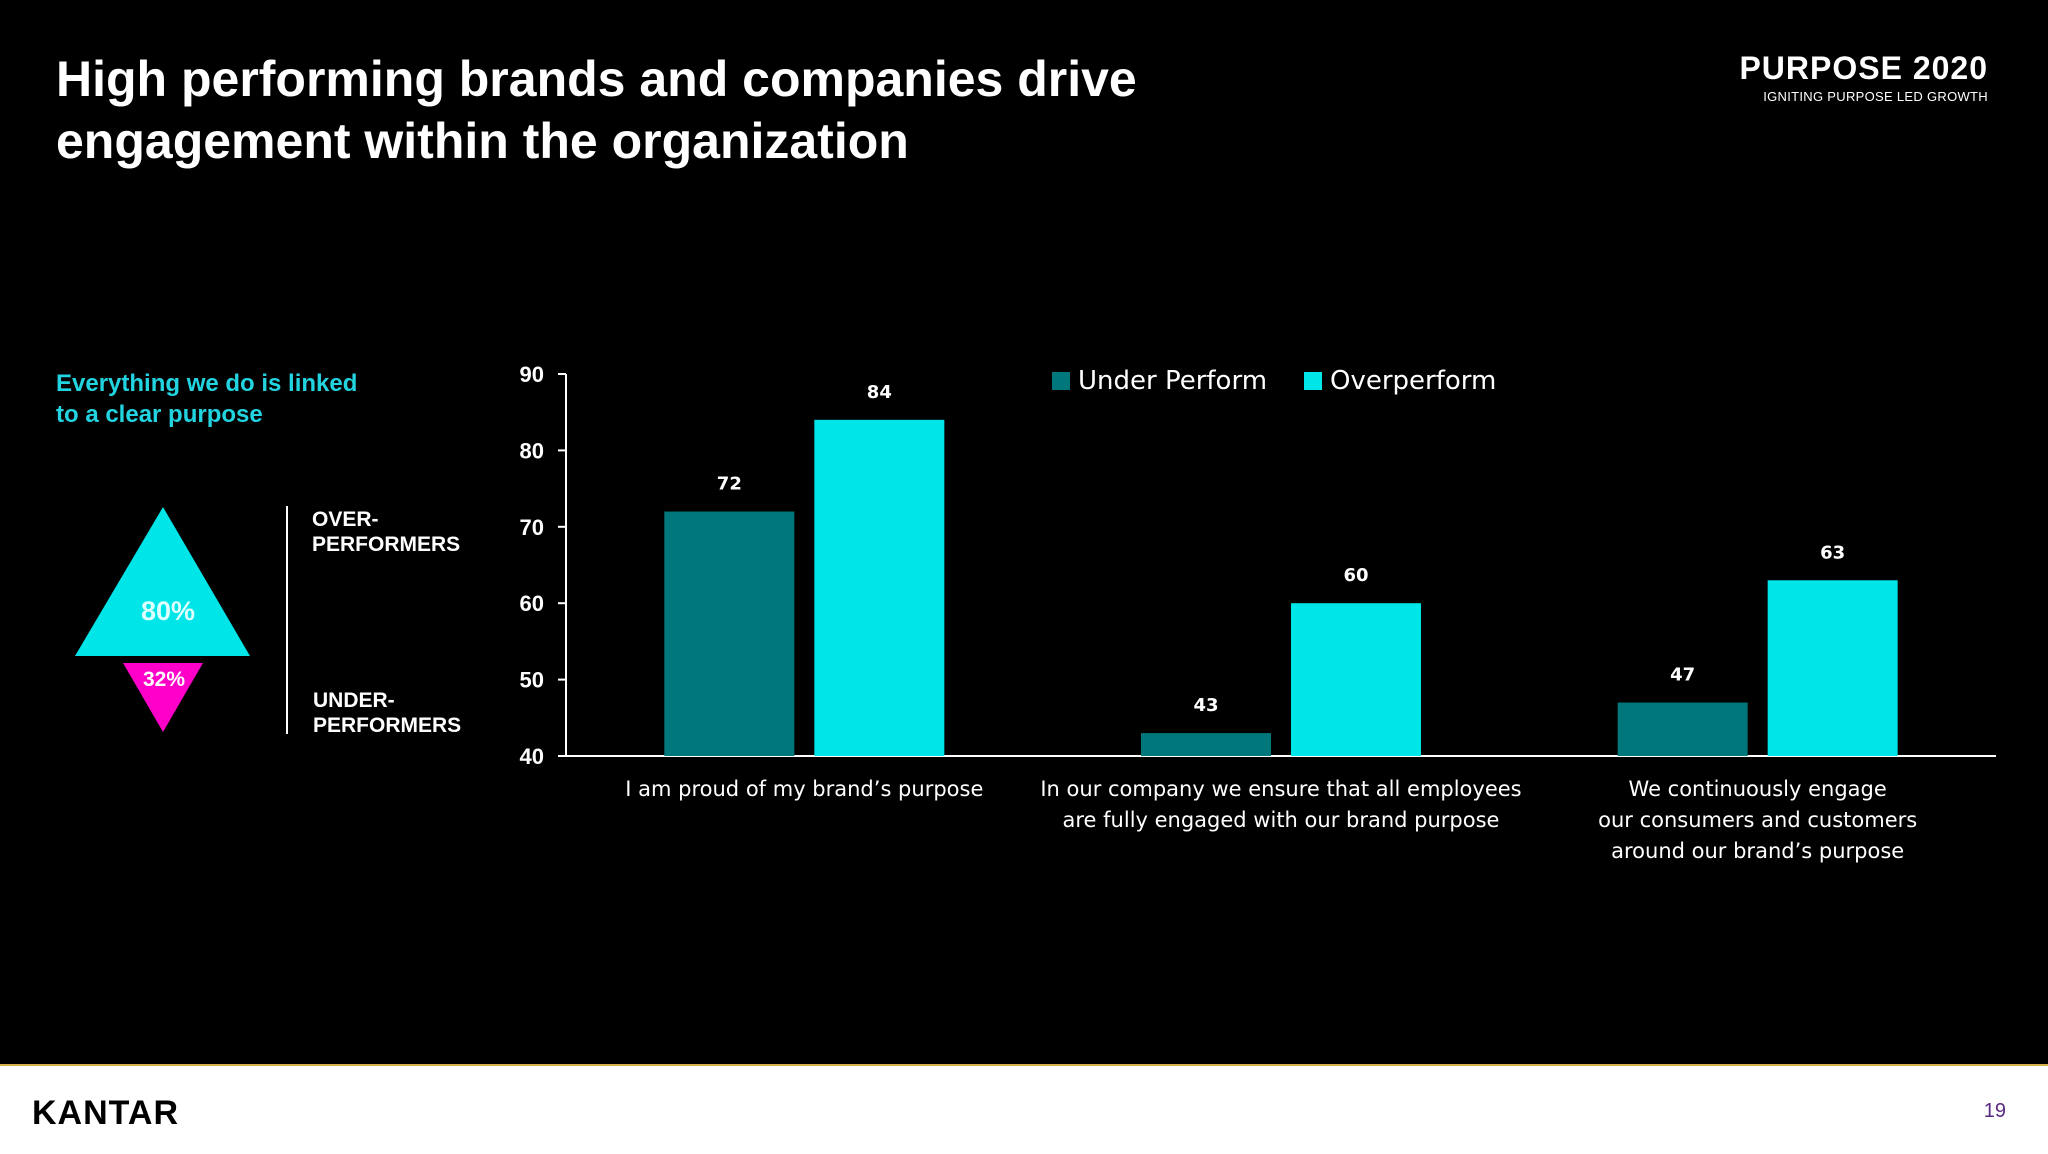 The image size is (2048, 1154). What do you see at coordinates (532, 450) in the screenshot?
I see `y-tick-label: 80` at bounding box center [532, 450].